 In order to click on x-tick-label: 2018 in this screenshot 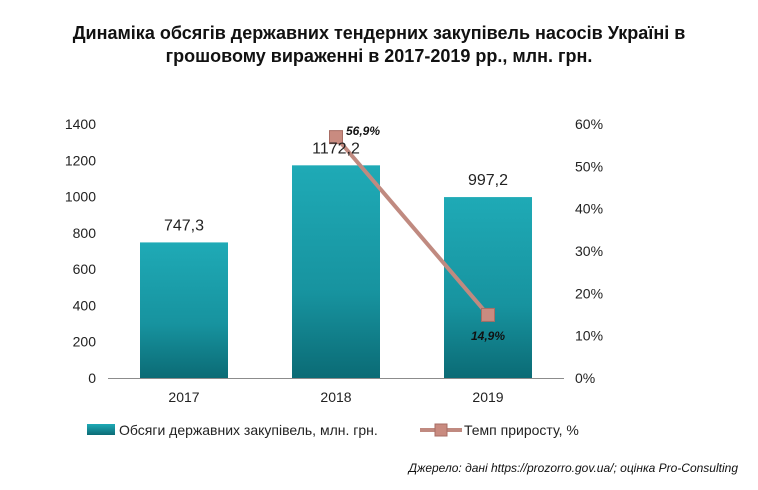, I will do `click(335, 397)`.